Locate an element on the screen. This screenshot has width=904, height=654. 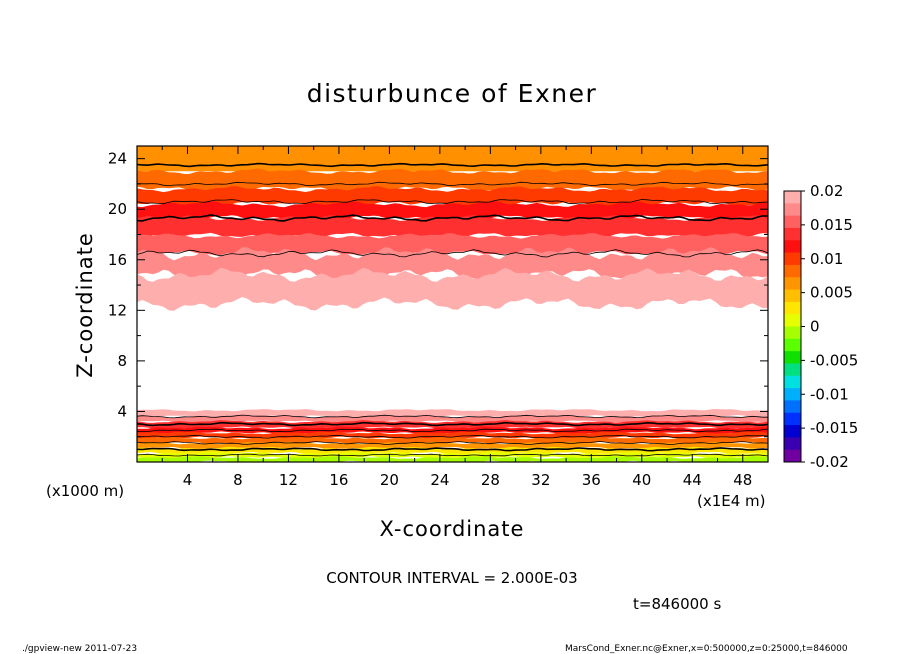
colorbar-label: -0.005 is located at coordinates (834, 360).